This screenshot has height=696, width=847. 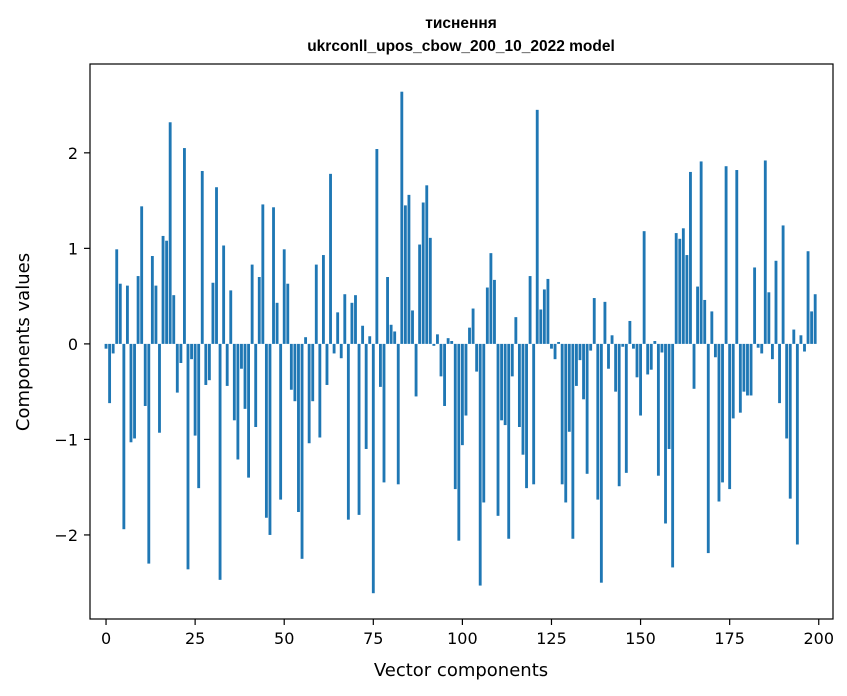 What do you see at coordinates (195, 638) in the screenshot?
I see `x-tick-label: 25` at bounding box center [195, 638].